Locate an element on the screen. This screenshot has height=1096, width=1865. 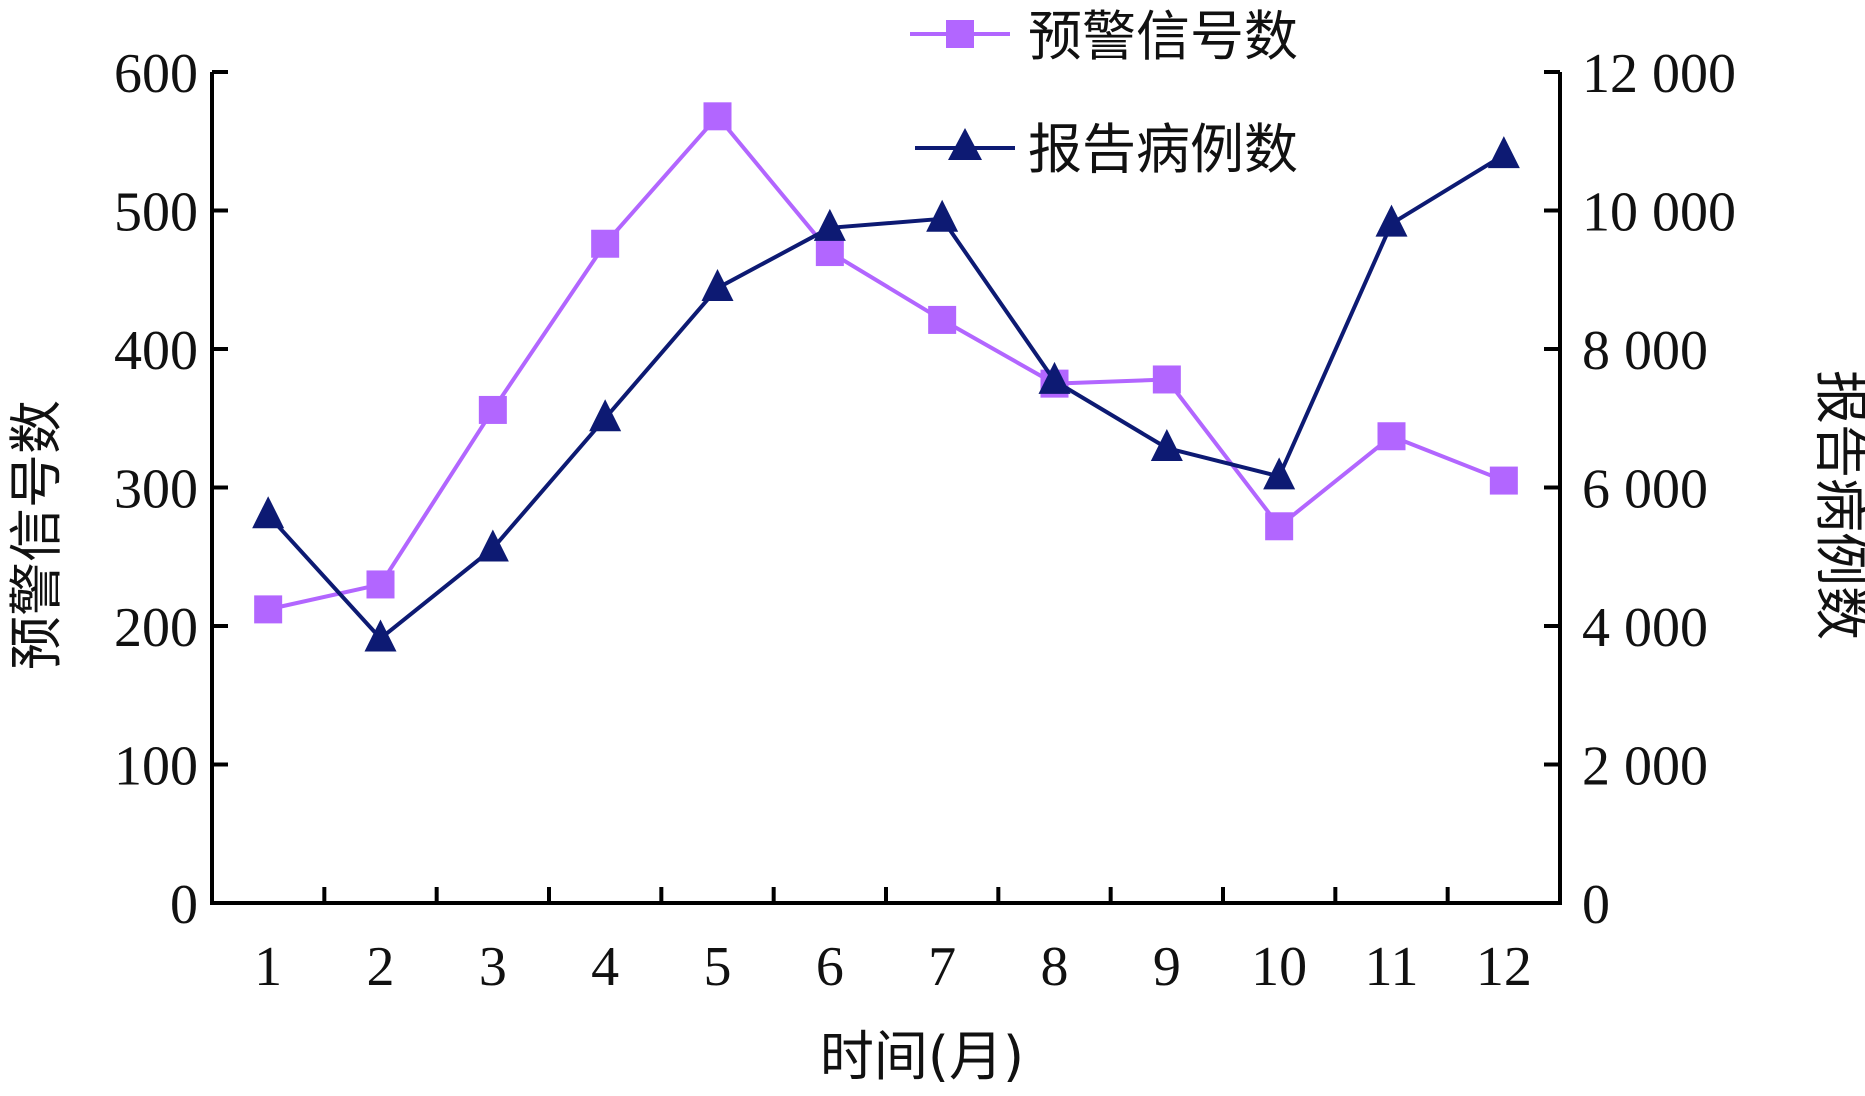
left-y-tick-label: 200 is located at coordinates (156, 628).